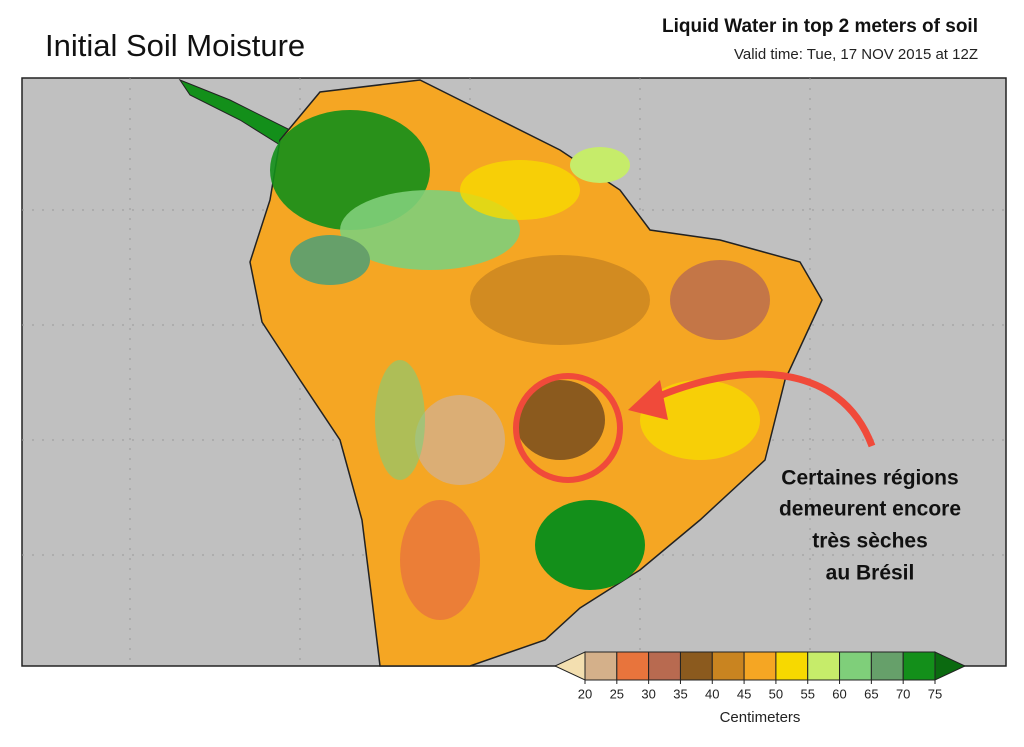  I want to click on annotation-line: très sèches, so click(870, 541).